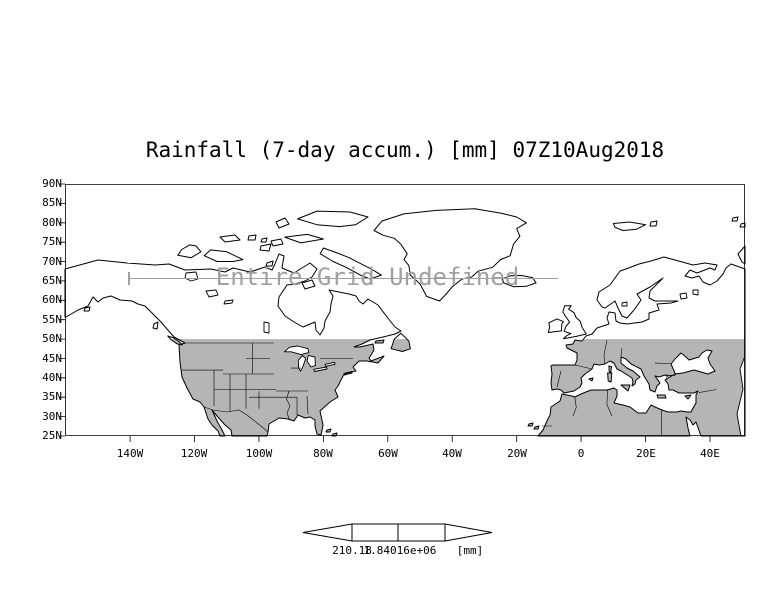 Image resolution: width=784 pixels, height=612 pixels. Describe the element at coordinates (52, 261) in the screenshot. I see `lat-label: 70N` at that location.